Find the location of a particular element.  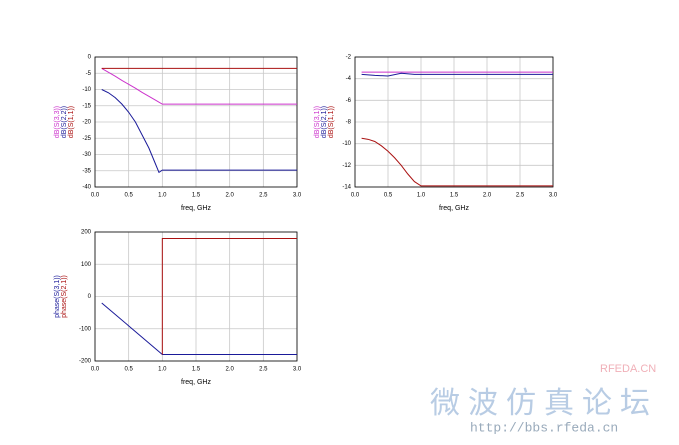

y-tick-label: -35 is located at coordinates (86, 171).